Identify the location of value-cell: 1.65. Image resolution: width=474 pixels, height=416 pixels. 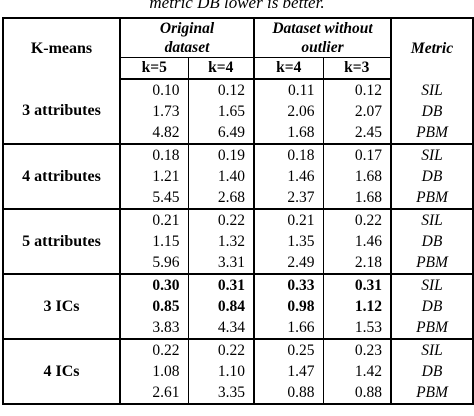
(221, 111).